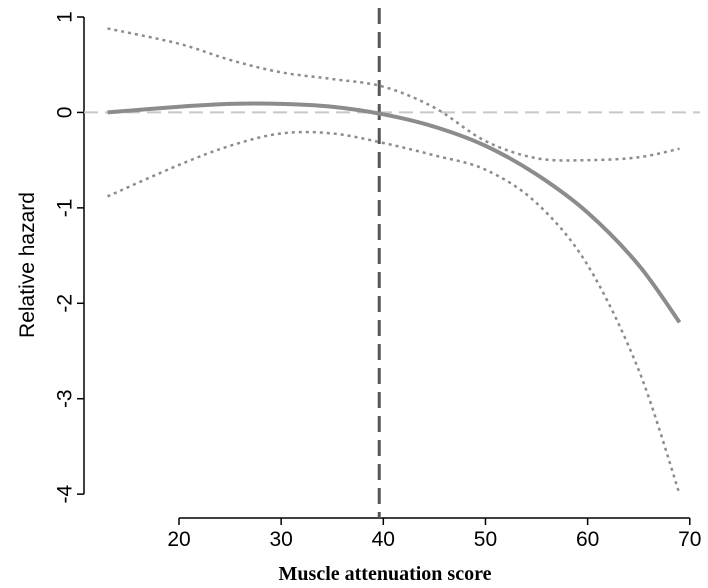 This screenshot has width=708, height=588. I want to click on y-tick-label: -1, so click(65, 208).